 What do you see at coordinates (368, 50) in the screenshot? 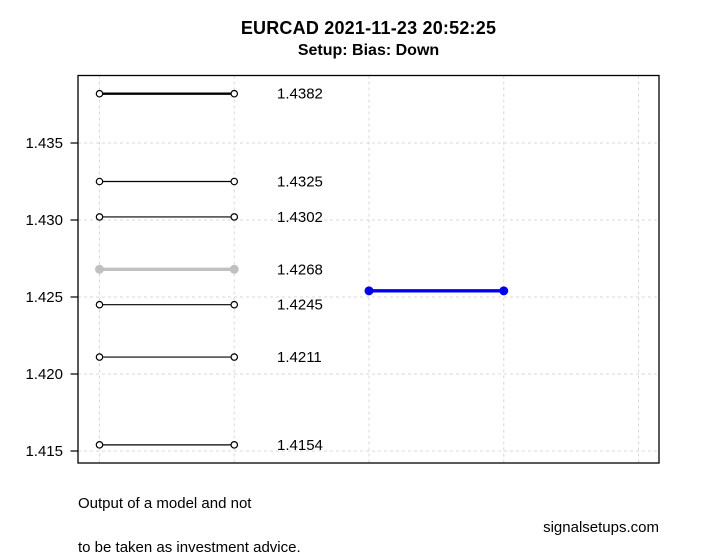
I see `chart-subtitle: Setup: Bias: Down` at bounding box center [368, 50].